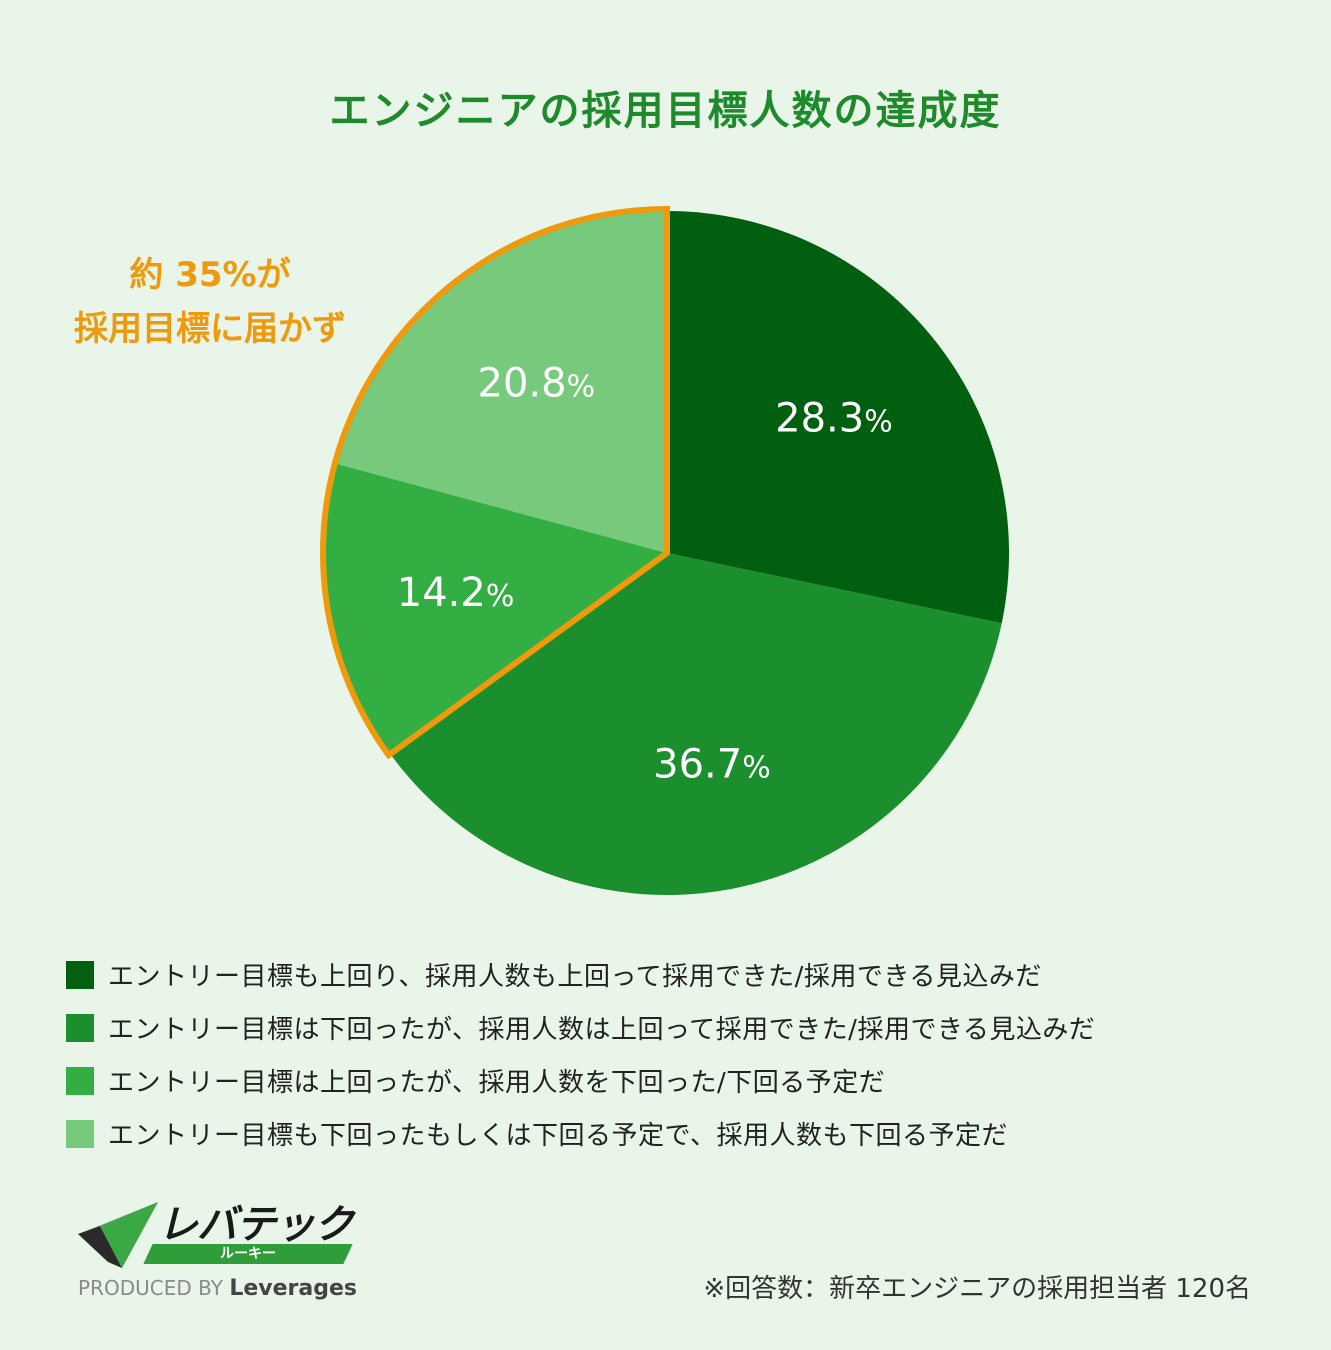  I want to click on slice-label-1: 28.3%, so click(834, 419).